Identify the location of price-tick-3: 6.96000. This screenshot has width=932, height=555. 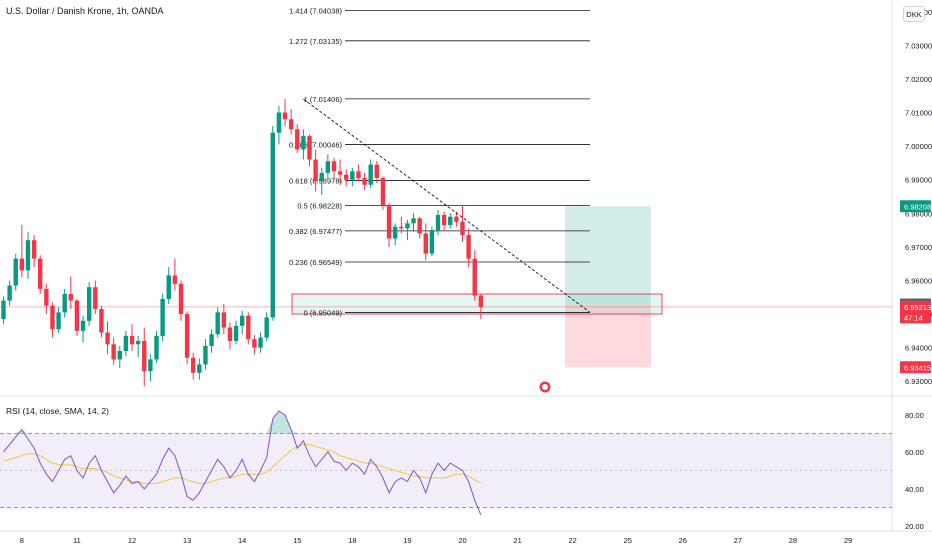
(918, 280).